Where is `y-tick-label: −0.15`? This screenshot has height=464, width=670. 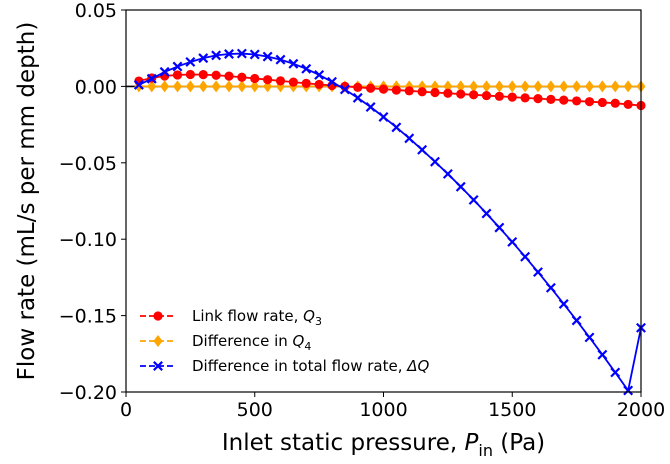
y-tick-label: −0.15 is located at coordinates (88, 317).